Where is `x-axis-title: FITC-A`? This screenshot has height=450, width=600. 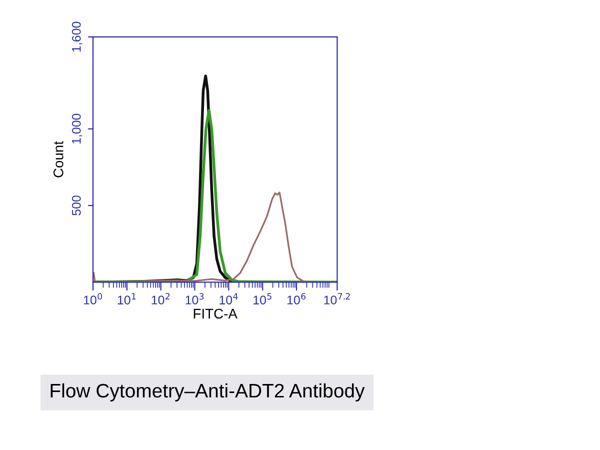 x-axis-title: FITC-A is located at coordinates (216, 313).